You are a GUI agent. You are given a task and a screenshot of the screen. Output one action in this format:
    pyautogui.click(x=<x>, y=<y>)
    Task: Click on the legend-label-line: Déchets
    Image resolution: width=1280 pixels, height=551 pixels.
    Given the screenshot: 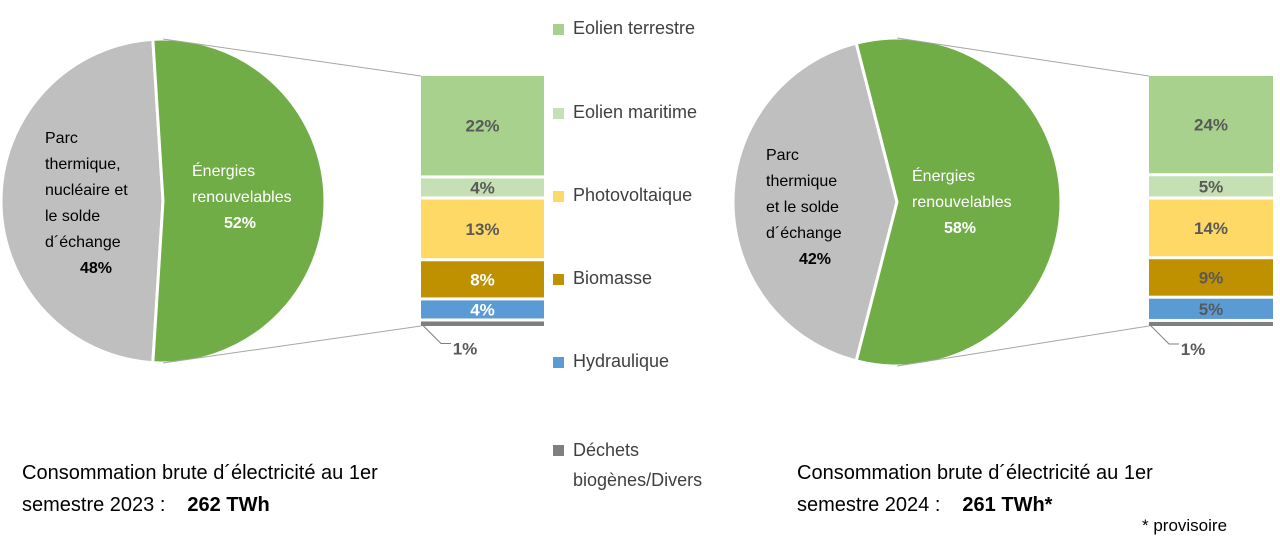 What is the action you would take?
    pyautogui.click(x=606, y=450)
    